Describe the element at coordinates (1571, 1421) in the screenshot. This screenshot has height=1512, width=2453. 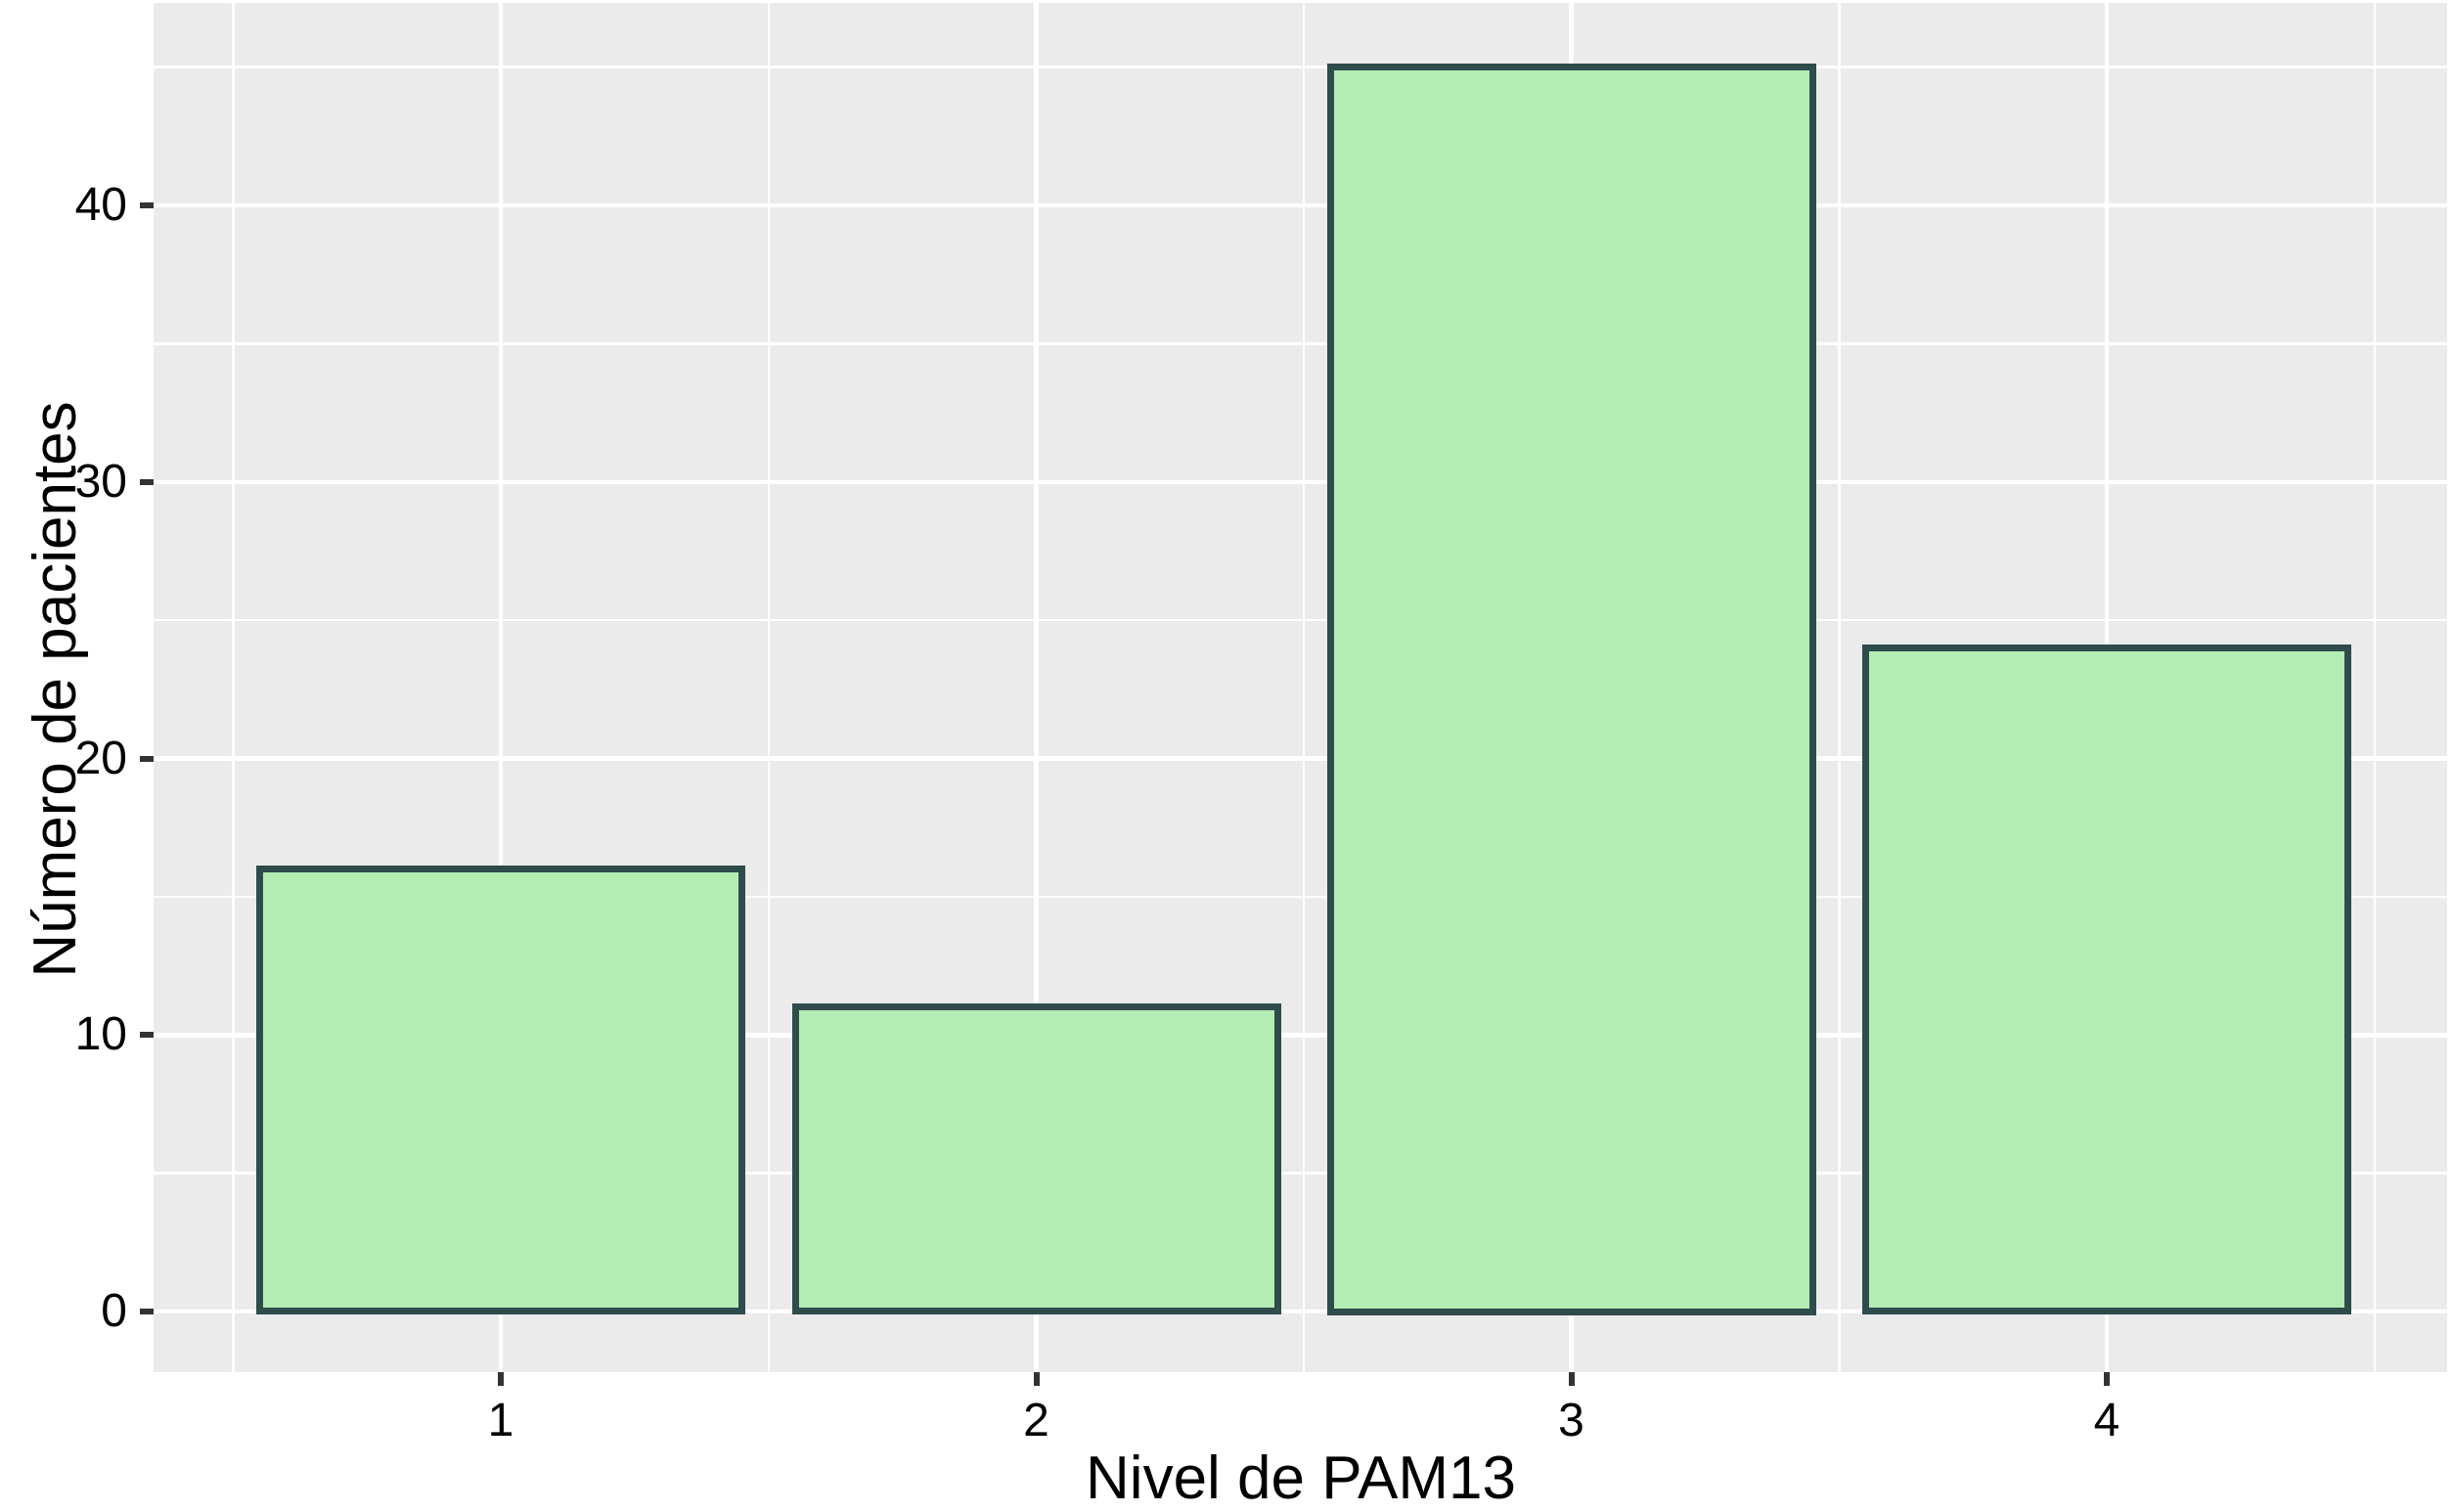
I see `x-tick-label: 3` at that location.